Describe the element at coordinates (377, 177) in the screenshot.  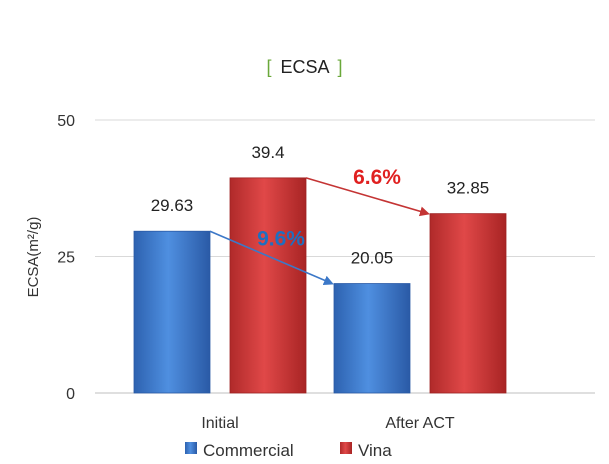
I see `annotation-vina: 6.6%` at that location.